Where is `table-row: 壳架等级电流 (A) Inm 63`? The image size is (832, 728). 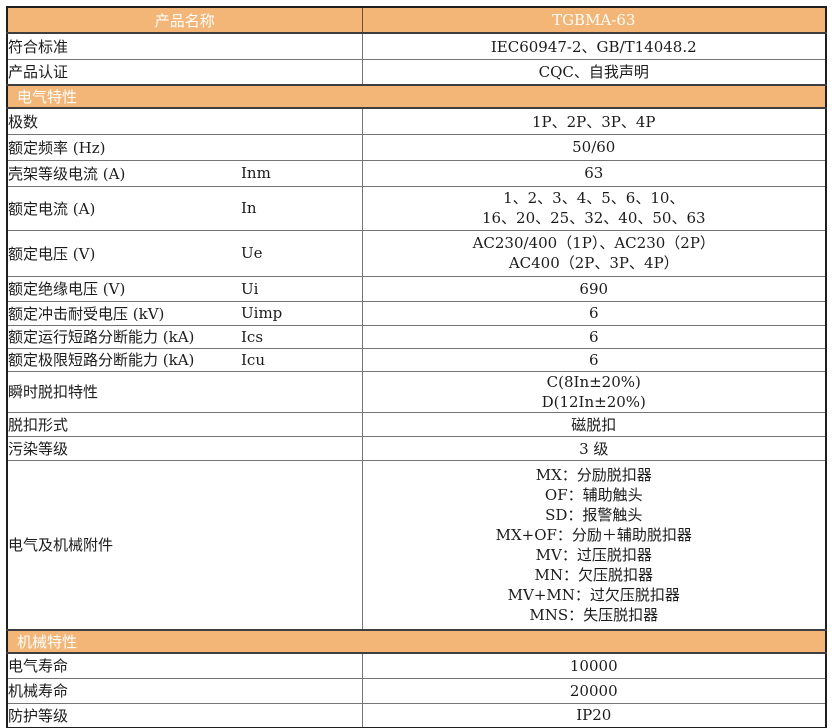 table-row: 壳架等级电流 (A) Inm 63 is located at coordinates (416, 173).